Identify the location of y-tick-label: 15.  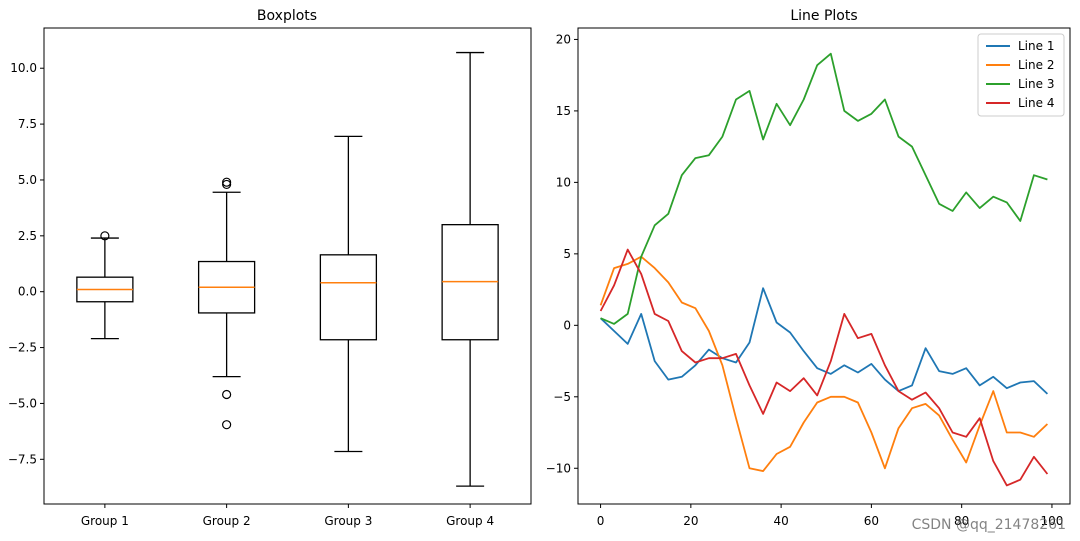
(563, 111).